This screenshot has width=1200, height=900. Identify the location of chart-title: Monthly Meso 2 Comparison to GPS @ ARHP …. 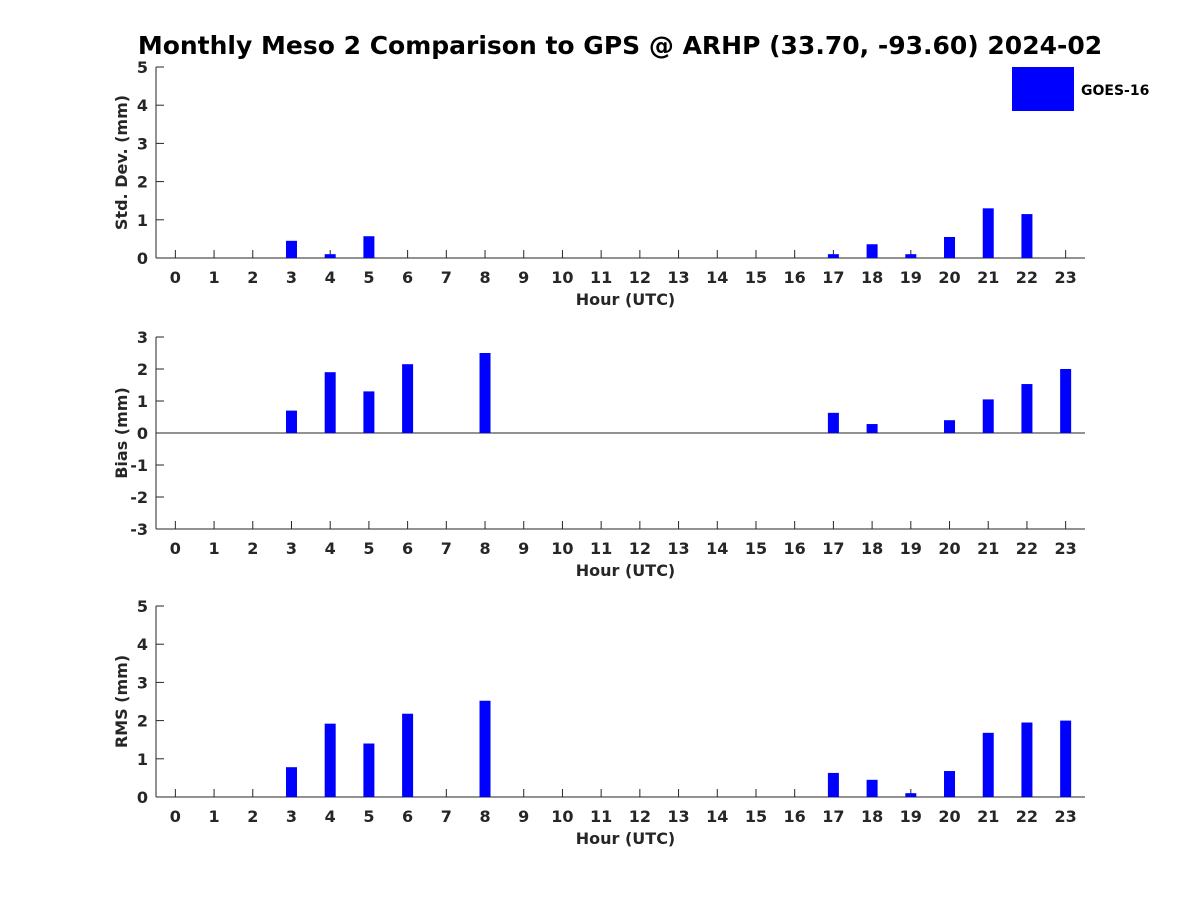
(620, 45).